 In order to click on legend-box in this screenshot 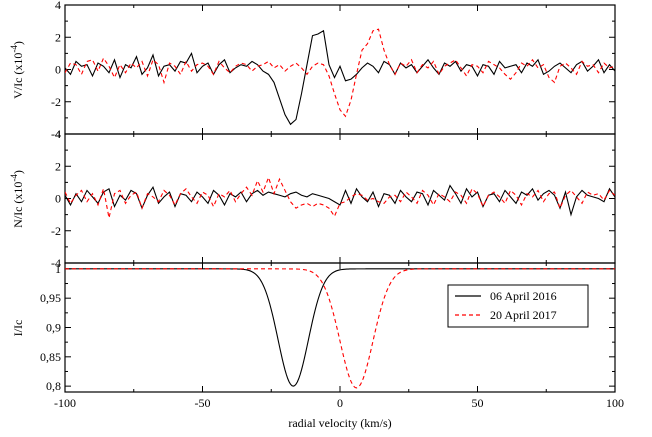, I will do `click(518, 306)`.